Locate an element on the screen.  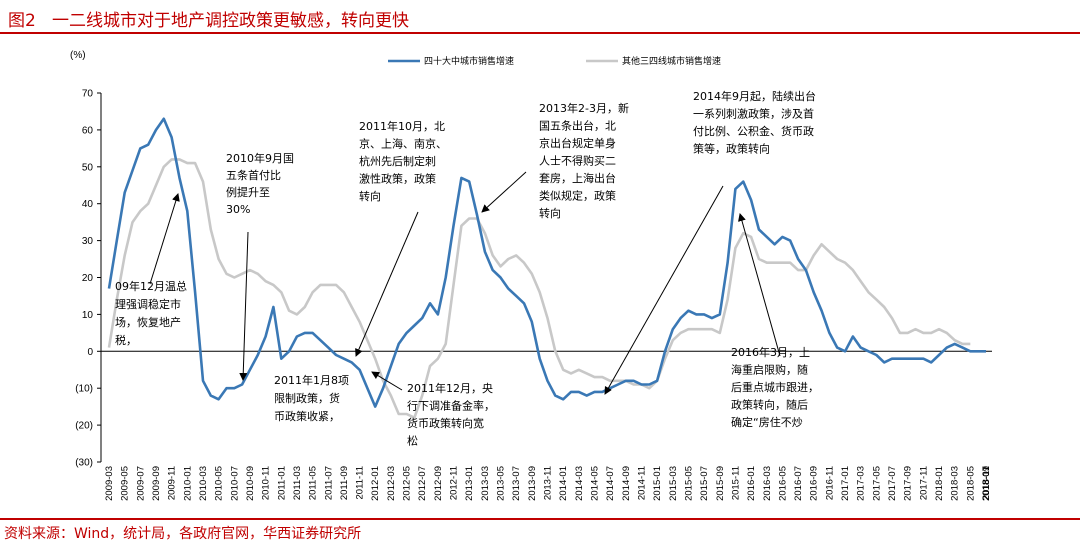
x-tick-label: 2010-01 is located at coordinates (187, 483).